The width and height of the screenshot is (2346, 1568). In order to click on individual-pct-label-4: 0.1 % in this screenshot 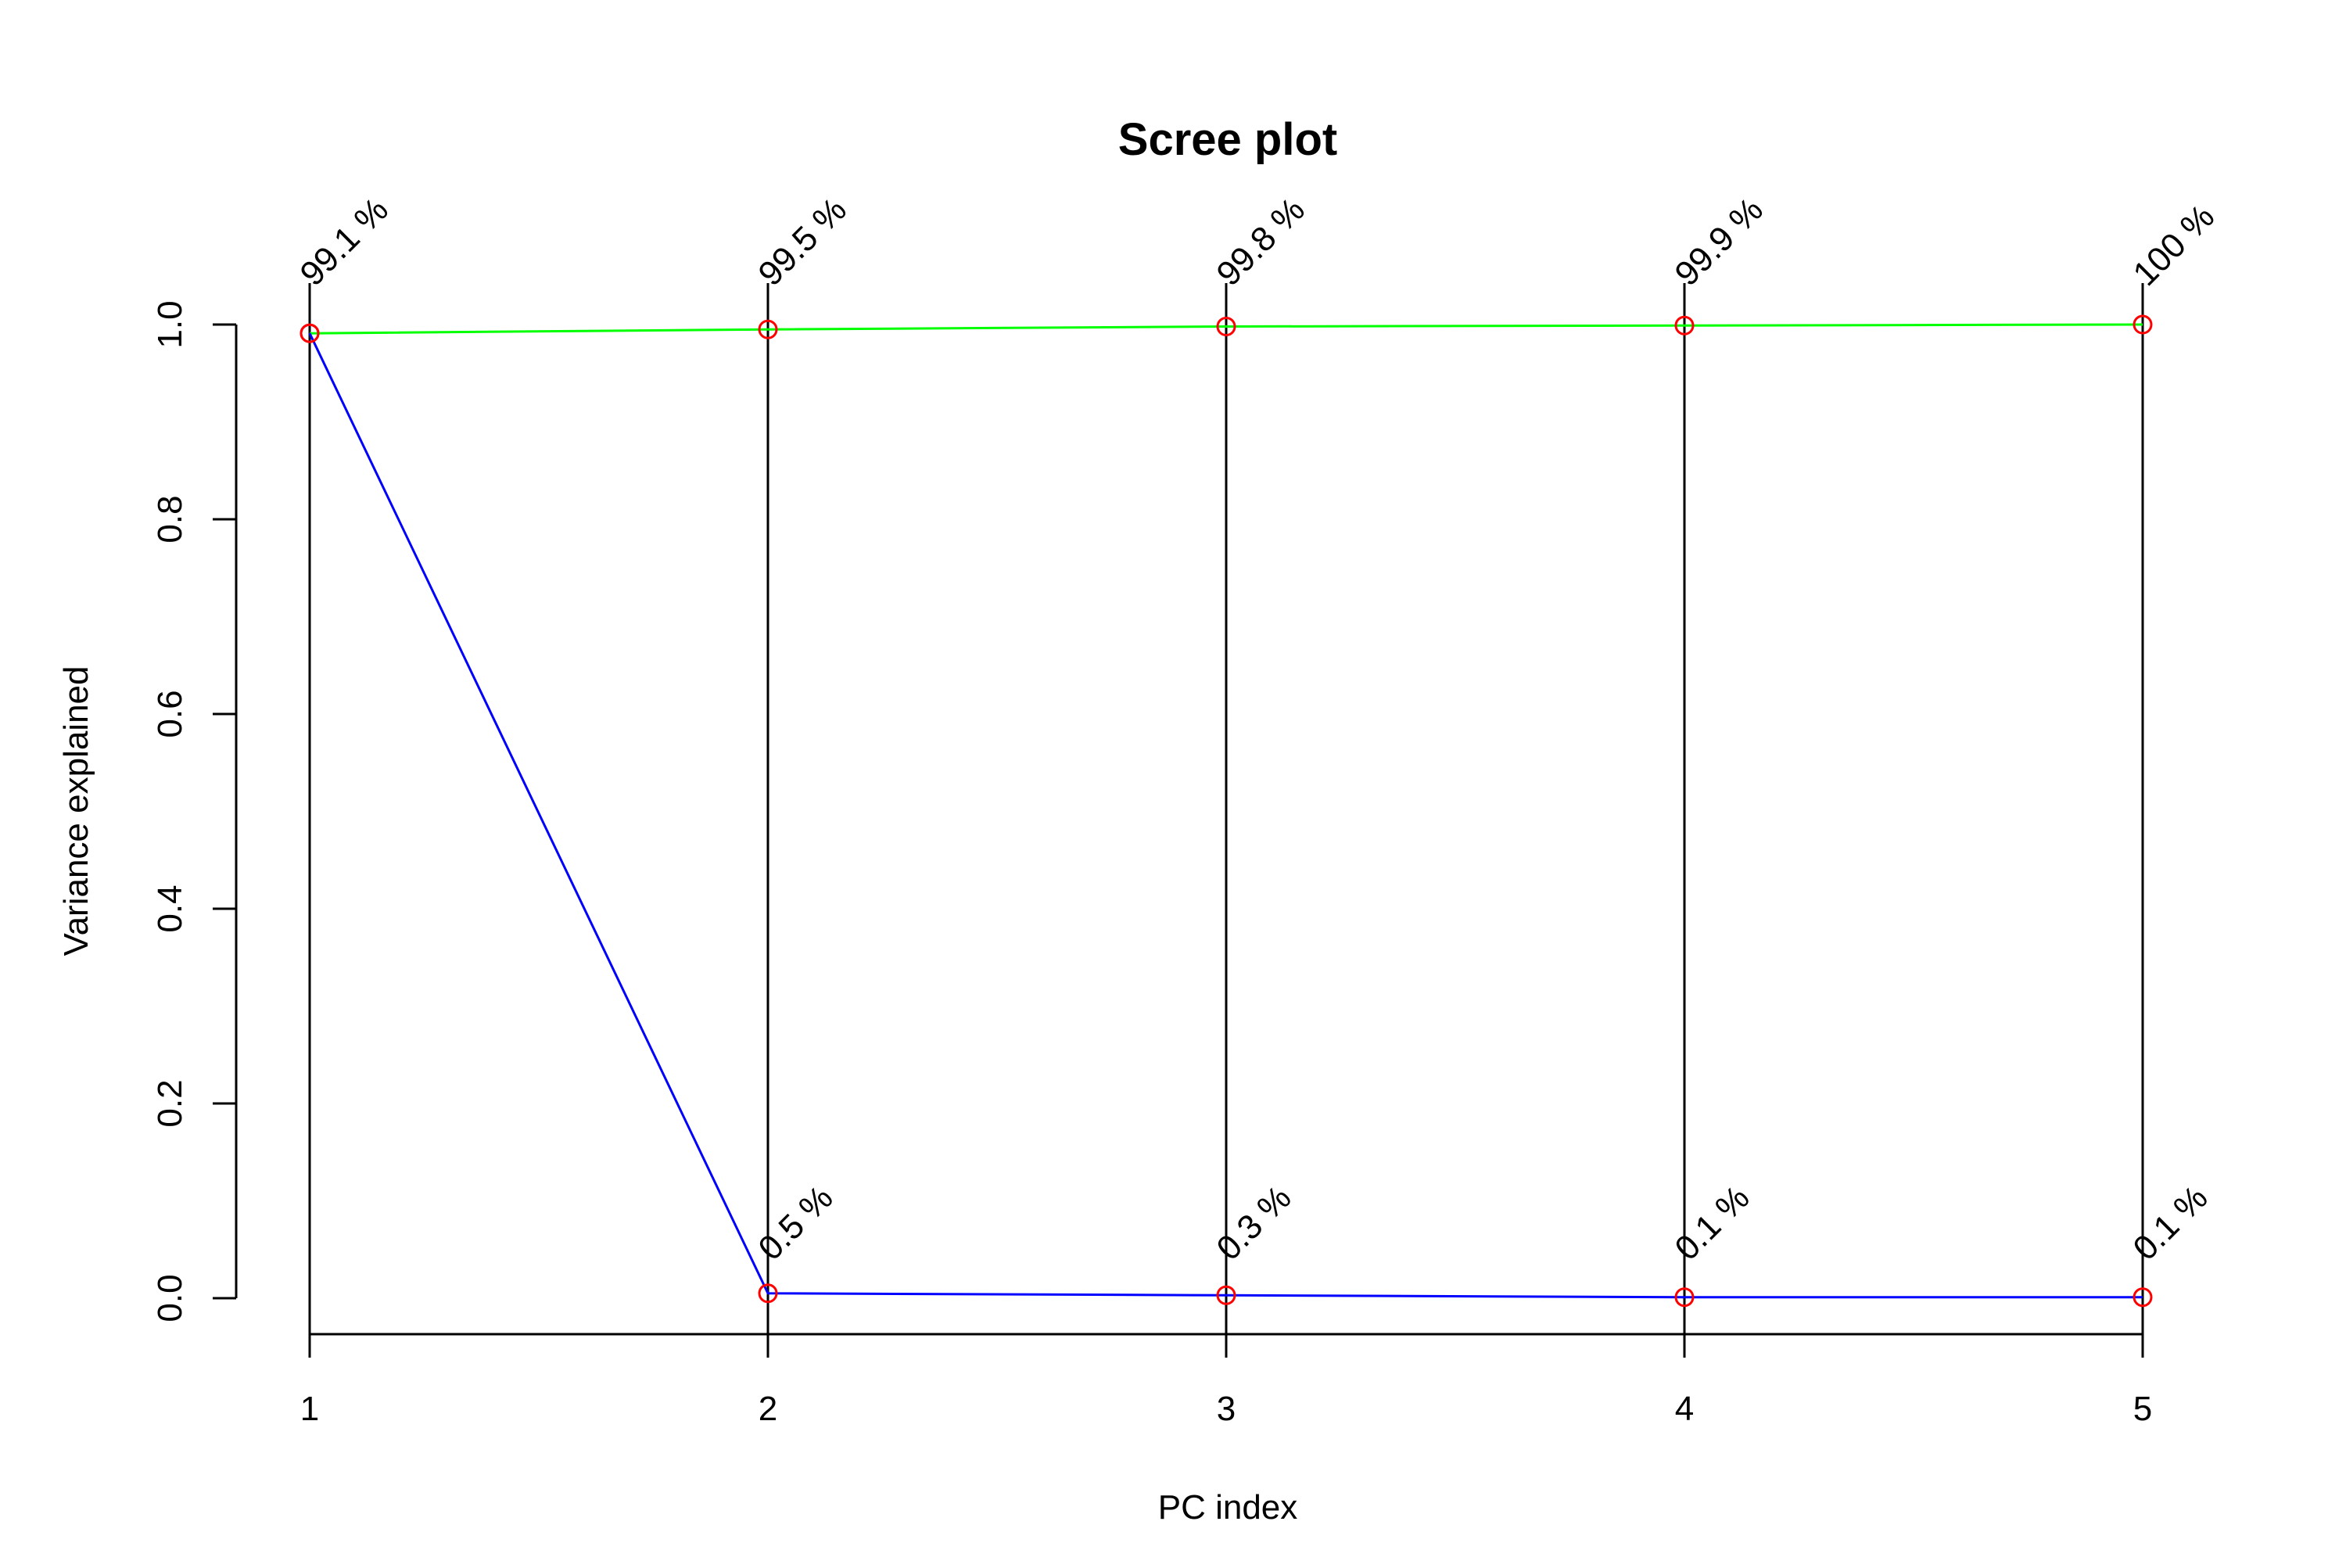, I will do `click(1711, 1223)`.